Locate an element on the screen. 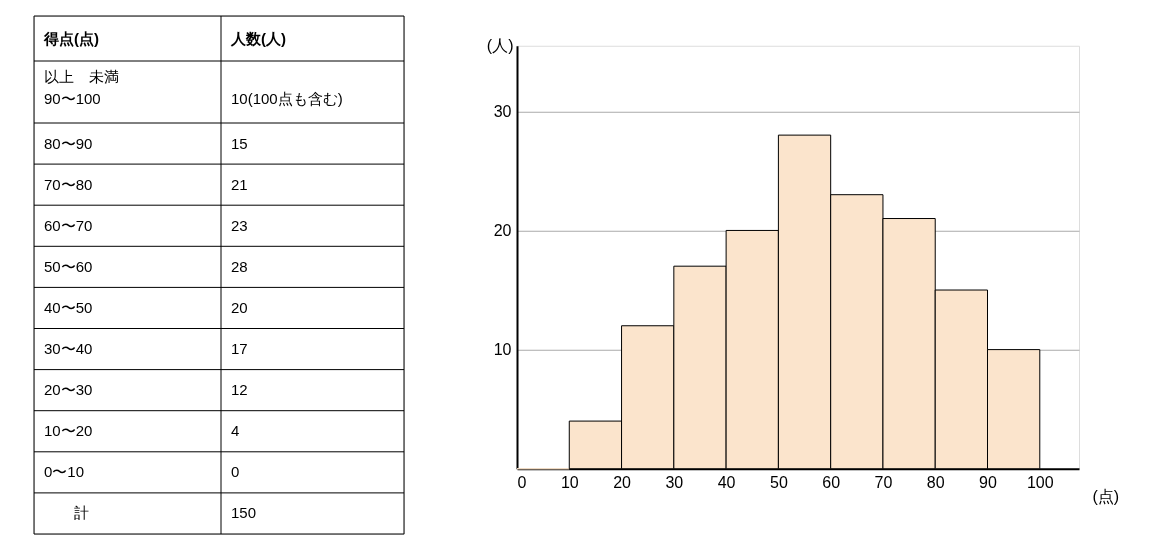 Image resolution: width=1154 pixels, height=560 pixels. text: 15 is located at coordinates (239, 143).